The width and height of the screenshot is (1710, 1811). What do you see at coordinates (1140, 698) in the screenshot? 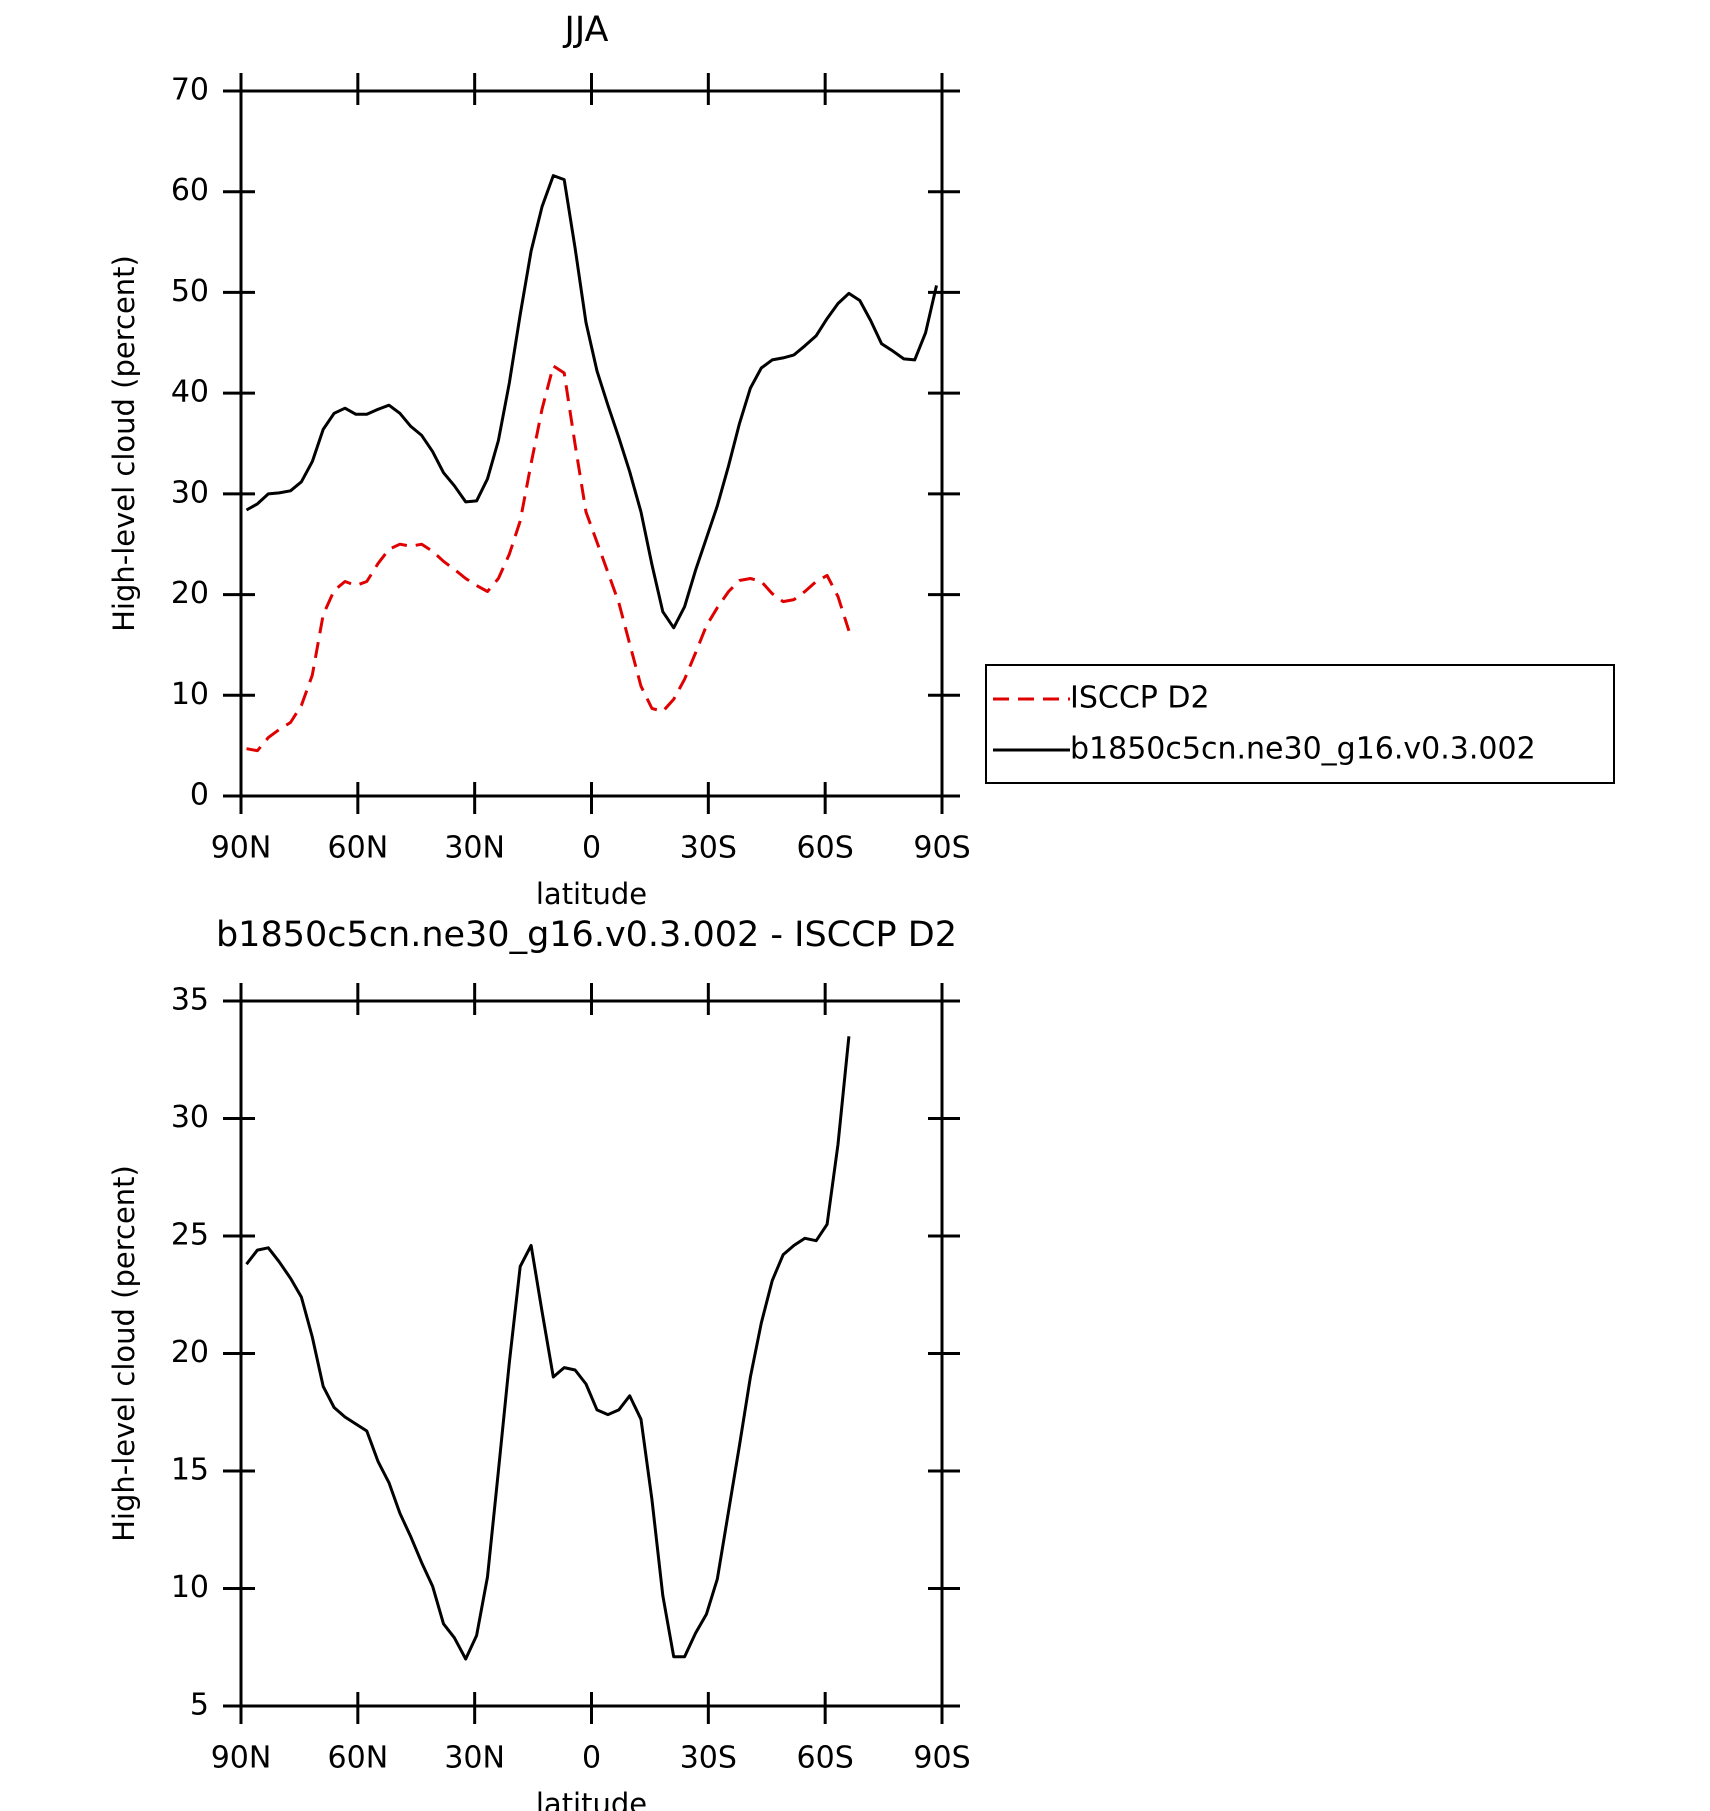
I see `legend-label: ISCCP D2` at bounding box center [1140, 698].